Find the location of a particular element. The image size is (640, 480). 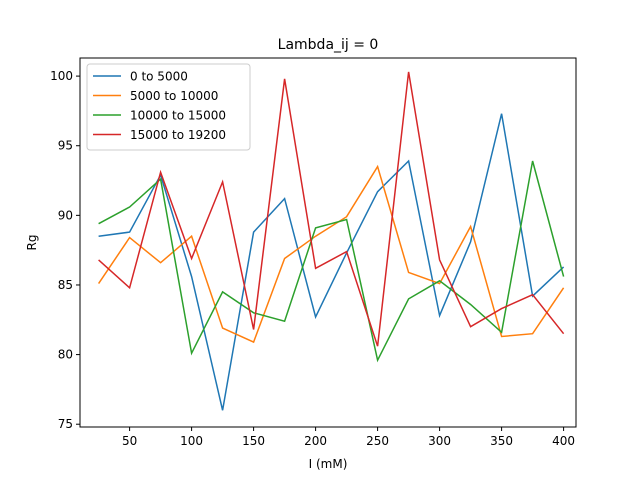

y-tick-label: 75 is located at coordinates (65, 424).